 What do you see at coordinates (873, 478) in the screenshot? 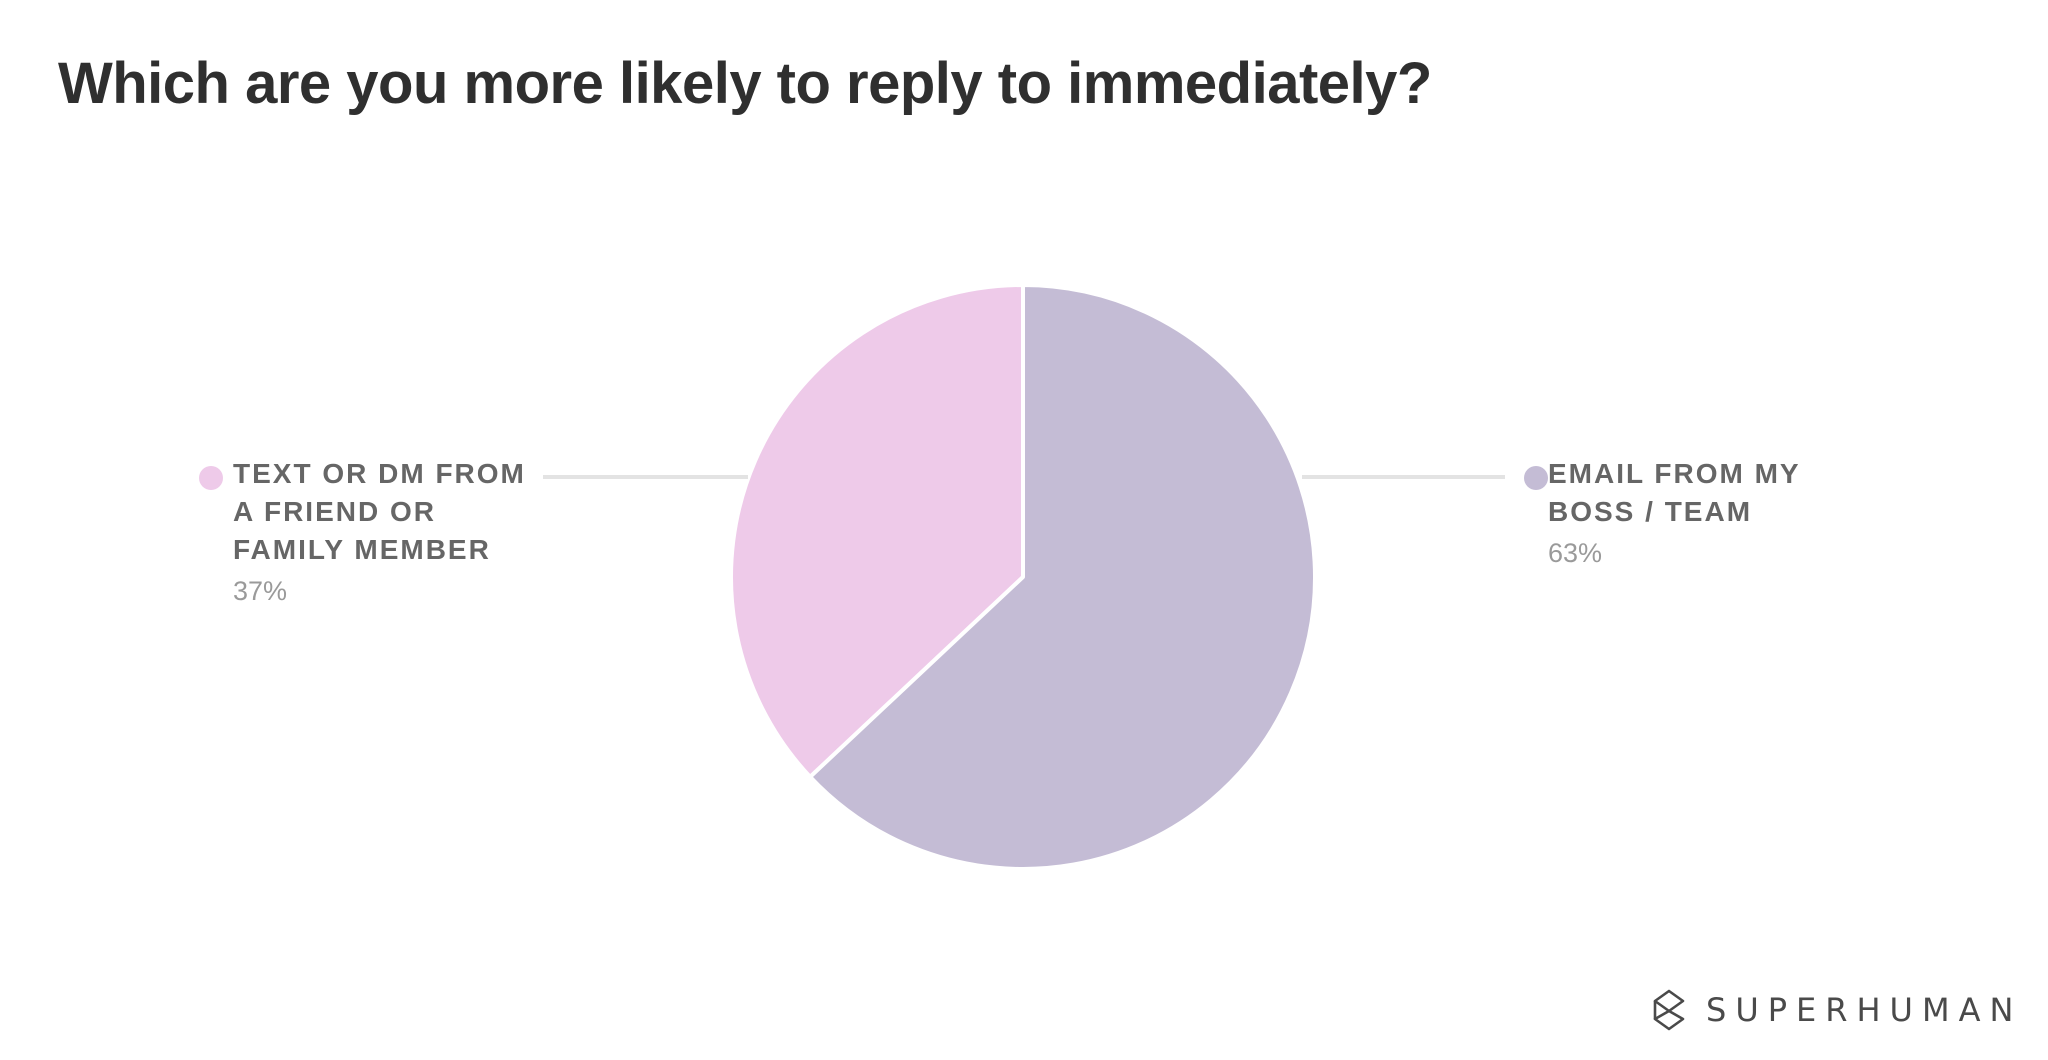
I see `legend-dots` at bounding box center [873, 478].